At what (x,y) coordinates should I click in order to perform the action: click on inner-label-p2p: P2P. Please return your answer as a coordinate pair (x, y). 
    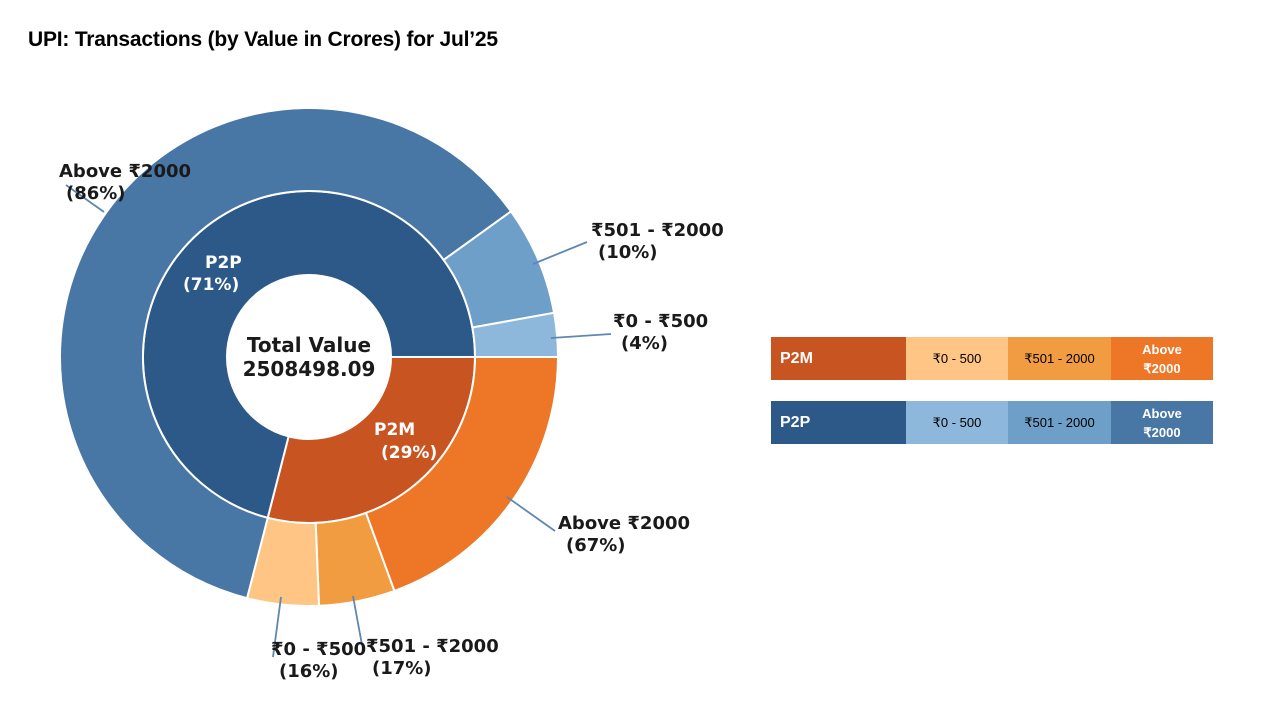
    Looking at the image, I should click on (223, 263).